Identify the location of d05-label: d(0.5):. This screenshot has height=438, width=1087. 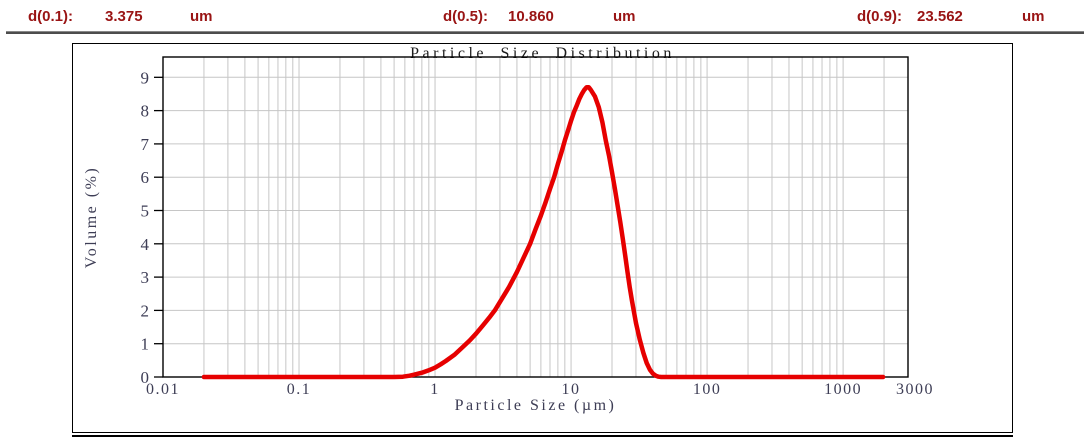
(465, 16).